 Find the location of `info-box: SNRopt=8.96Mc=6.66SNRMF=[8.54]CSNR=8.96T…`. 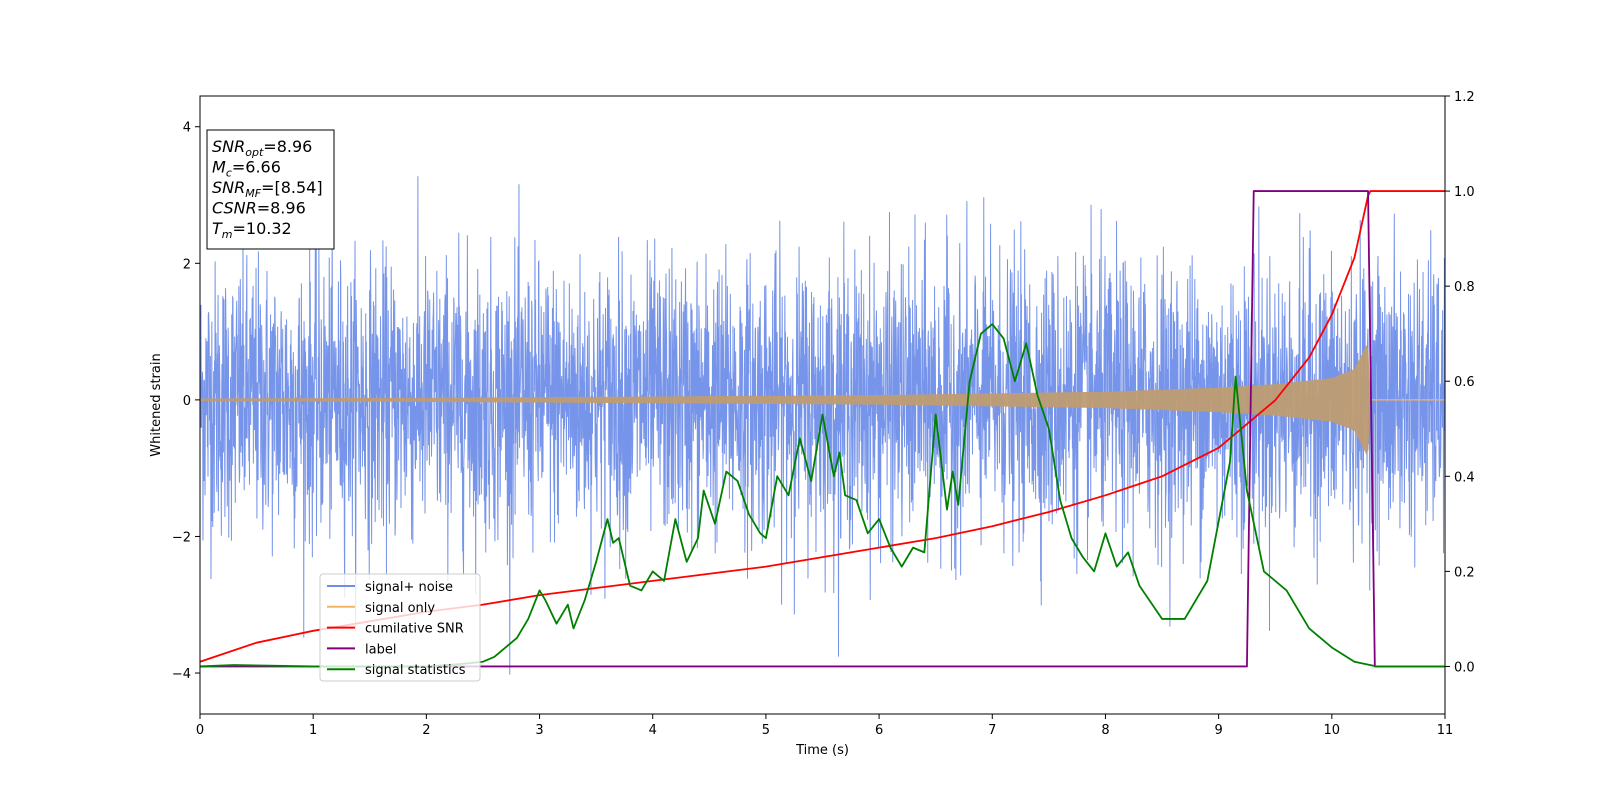

info-box: SNRopt=8.96Mc=6.66SNRMF=[8.54]CSNR=8.96T… is located at coordinates (270, 189).